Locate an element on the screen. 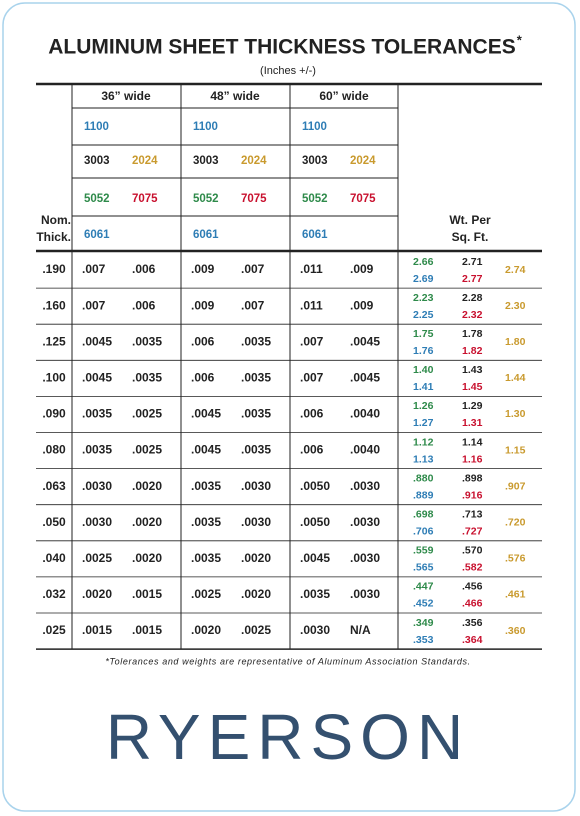 The image size is (580, 816). weight: 1.27 is located at coordinates (423, 423).